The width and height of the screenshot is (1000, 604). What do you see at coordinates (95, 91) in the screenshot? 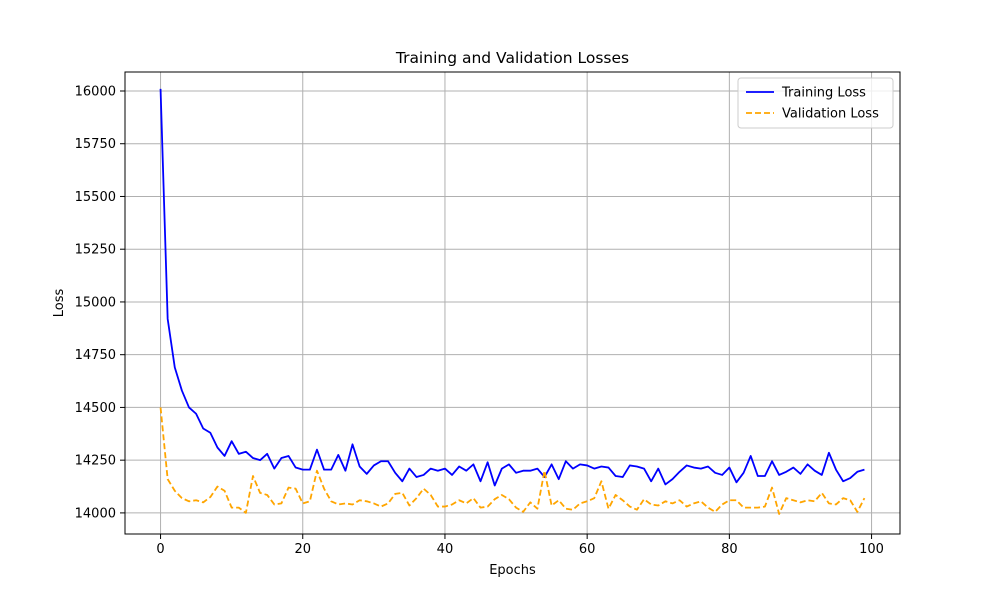
I see `y-tick-label: 16000` at bounding box center [95, 91].